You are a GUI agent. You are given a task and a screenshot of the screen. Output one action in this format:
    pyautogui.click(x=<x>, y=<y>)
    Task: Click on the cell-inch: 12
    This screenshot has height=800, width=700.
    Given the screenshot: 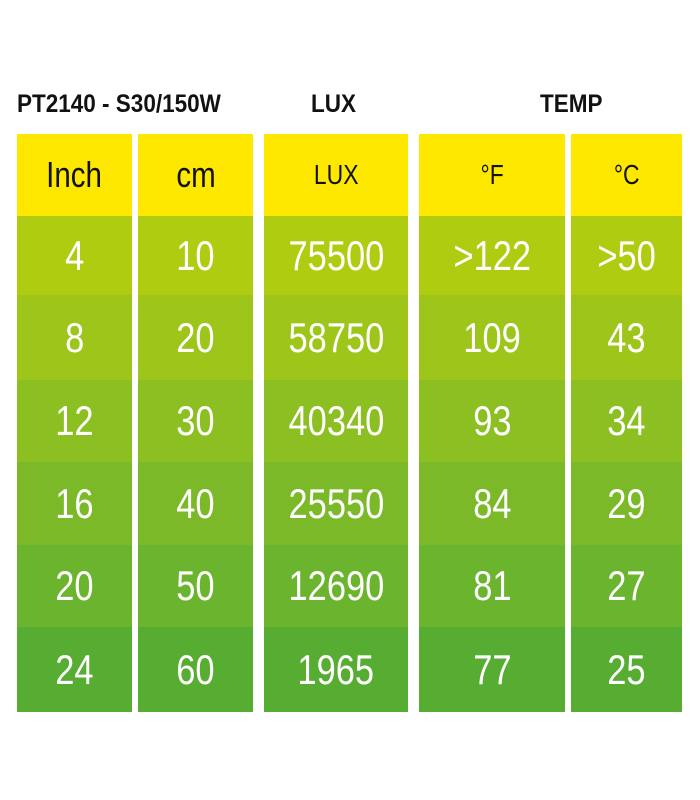 What is the action you would take?
    pyautogui.click(x=74, y=421)
    